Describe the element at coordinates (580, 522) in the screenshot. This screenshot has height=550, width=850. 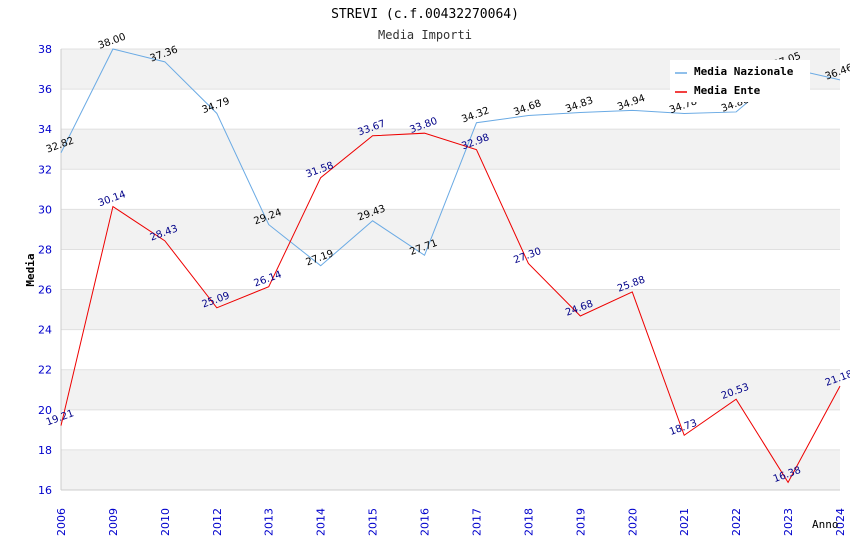
I see `x-tick-label: 2019` at that location.